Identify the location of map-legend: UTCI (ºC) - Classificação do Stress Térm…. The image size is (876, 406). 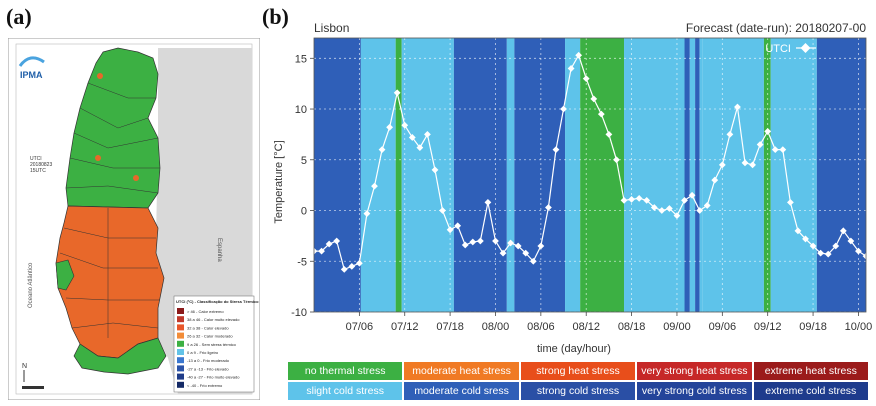
(216, 344).